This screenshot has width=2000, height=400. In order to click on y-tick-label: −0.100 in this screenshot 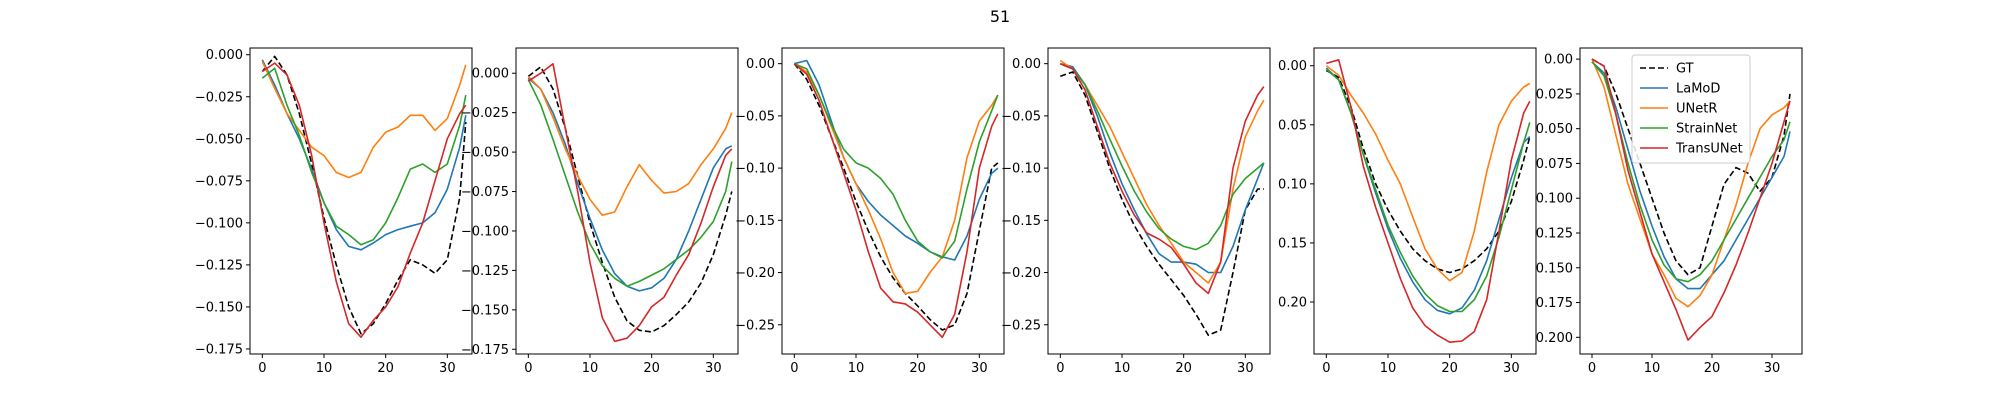, I will do `click(485, 231)`.